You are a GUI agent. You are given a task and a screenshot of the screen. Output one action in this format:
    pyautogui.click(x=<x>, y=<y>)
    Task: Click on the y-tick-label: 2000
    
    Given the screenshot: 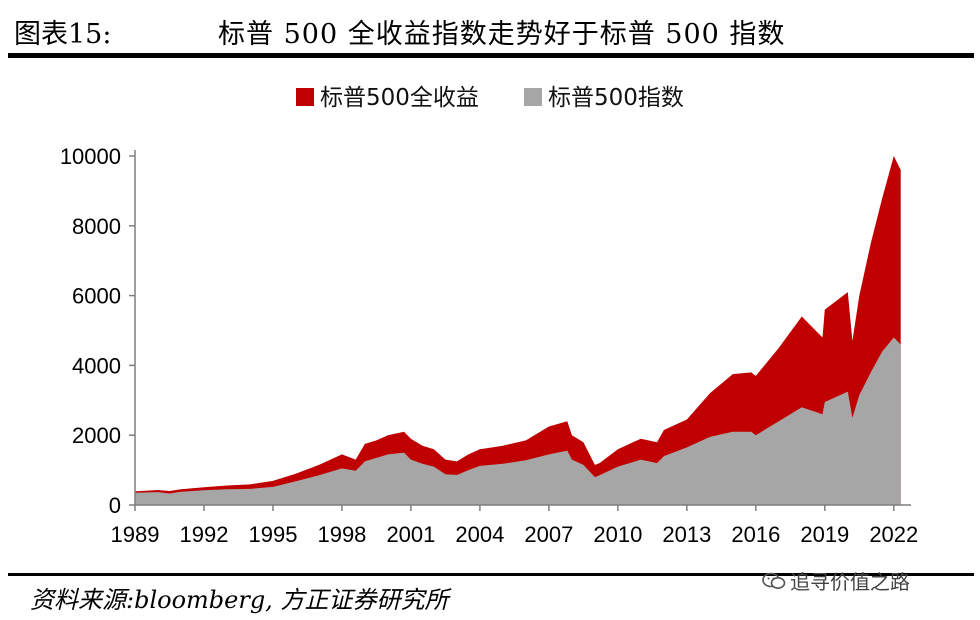 What is the action you would take?
    pyautogui.click(x=96, y=435)
    